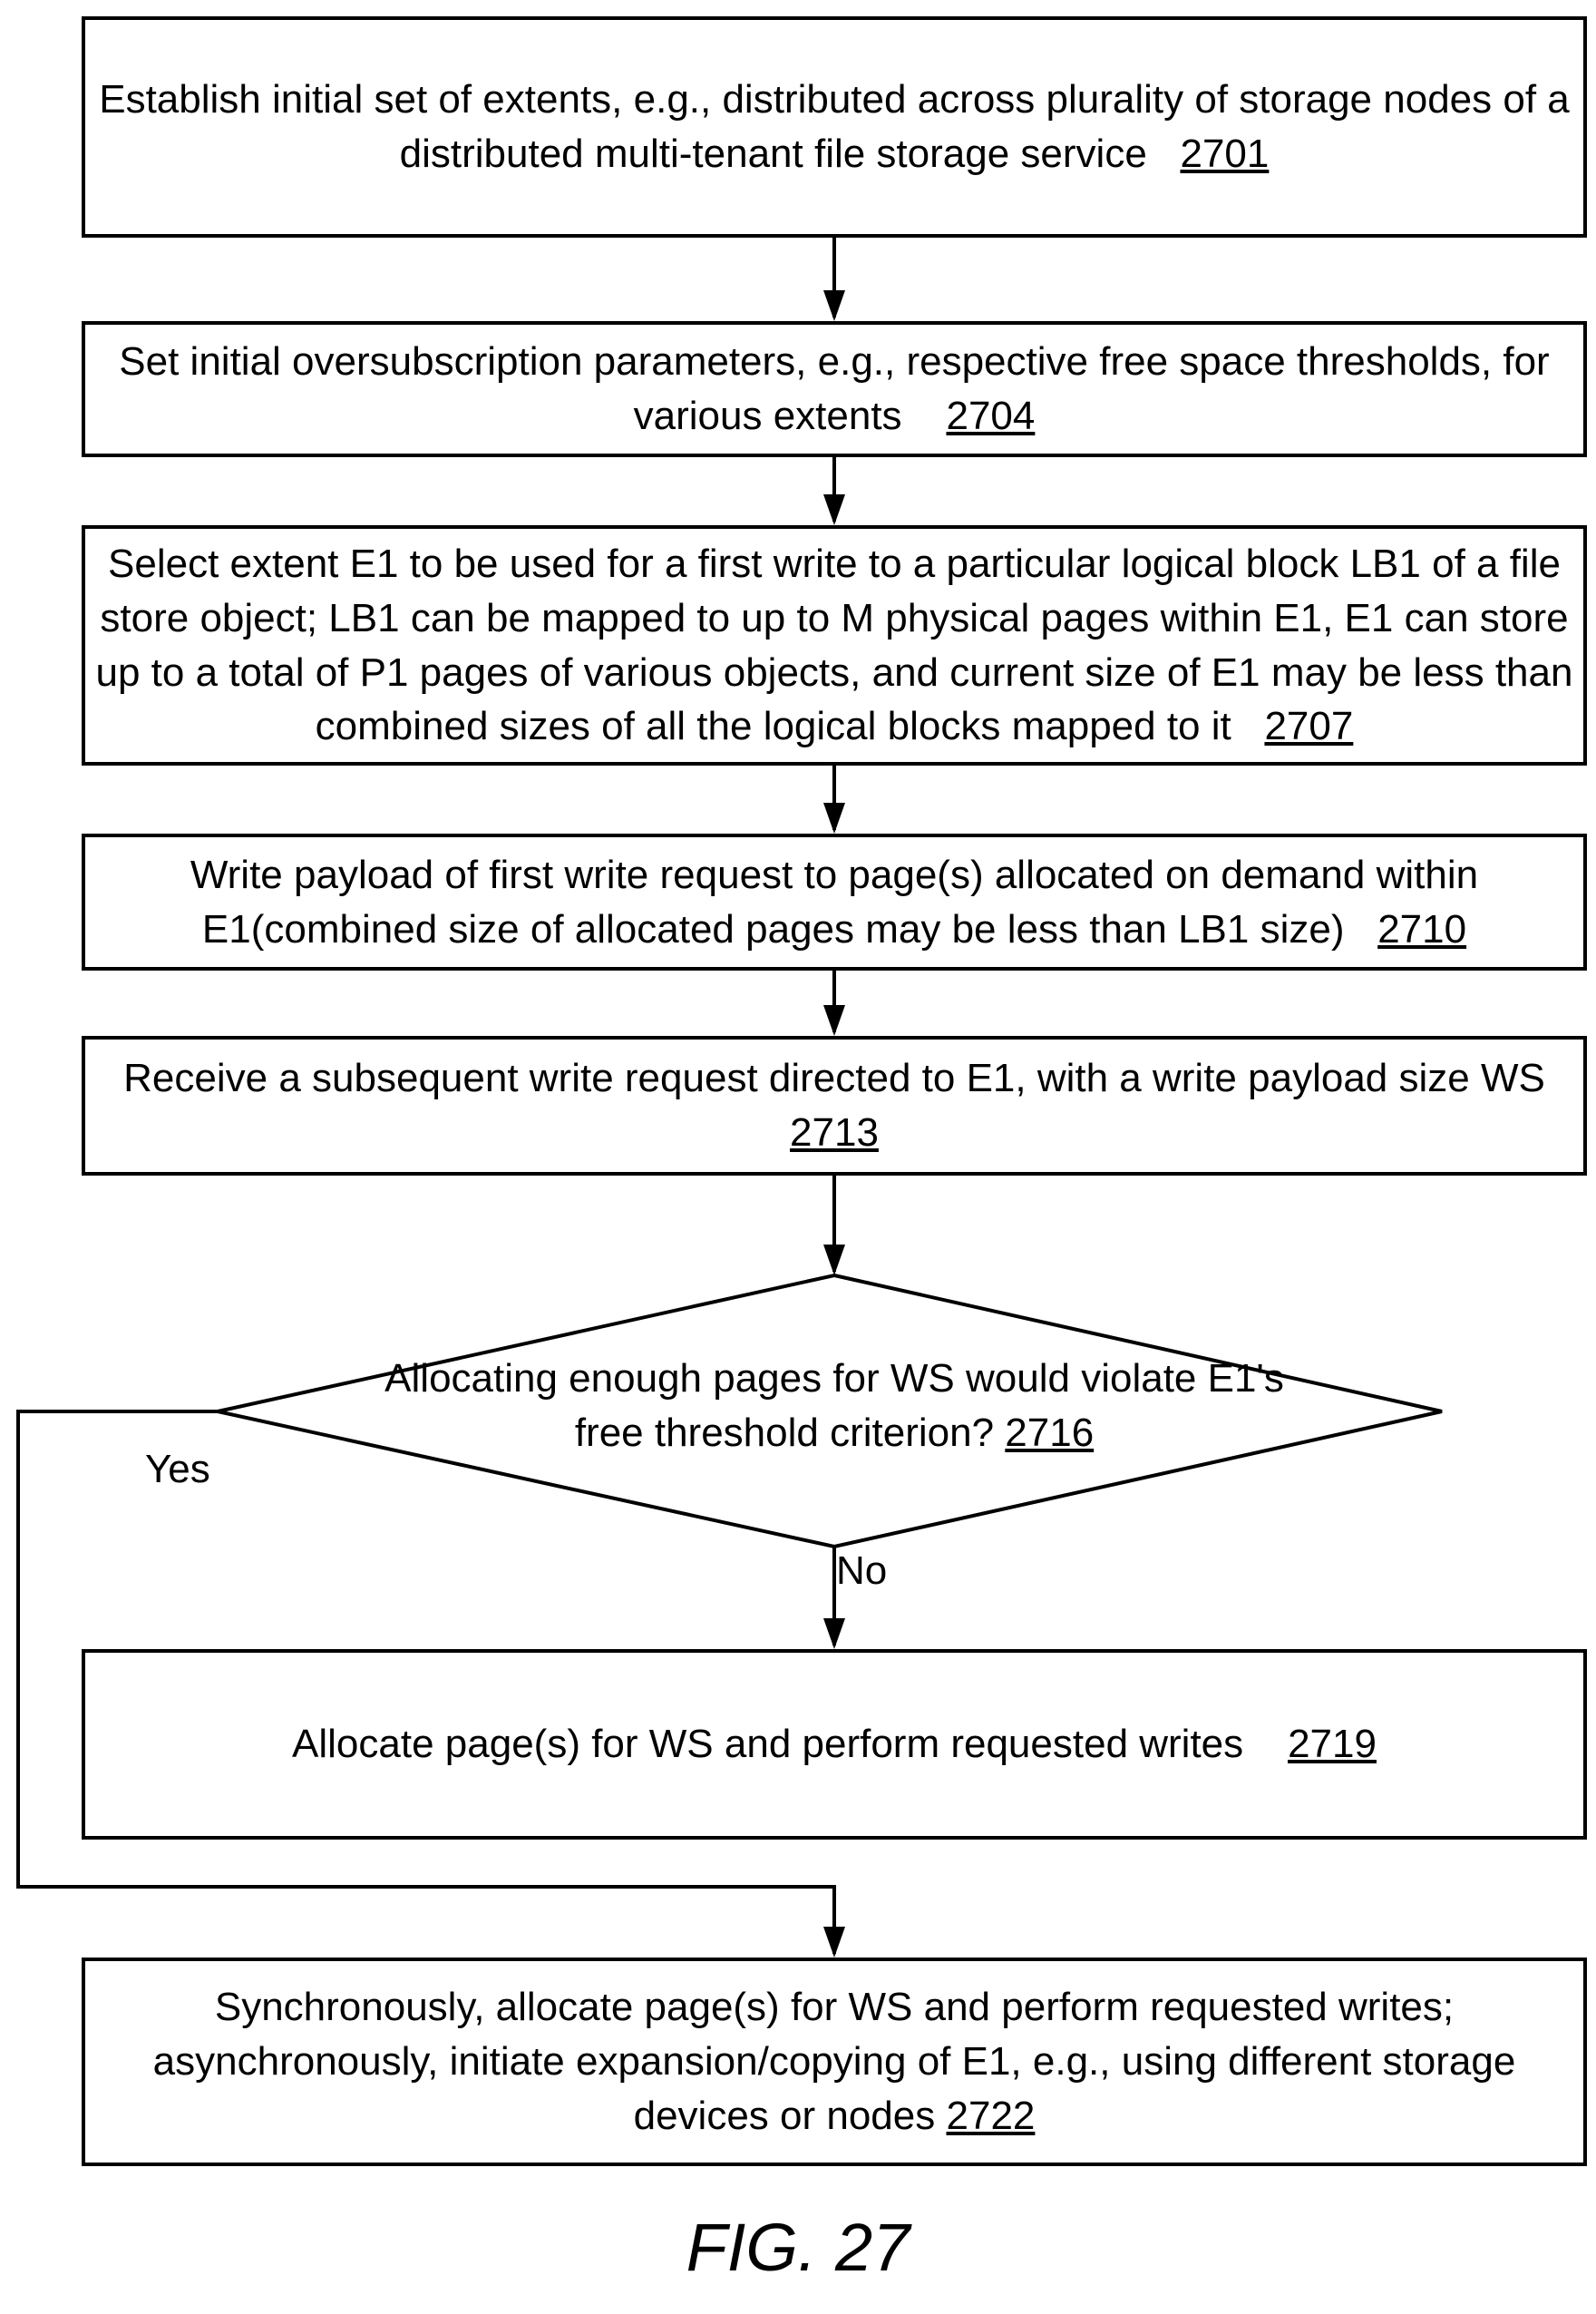 This screenshot has height=2314, width=1596. What do you see at coordinates (798, 2247) in the screenshot?
I see `figure-caption: FIG. 27` at bounding box center [798, 2247].